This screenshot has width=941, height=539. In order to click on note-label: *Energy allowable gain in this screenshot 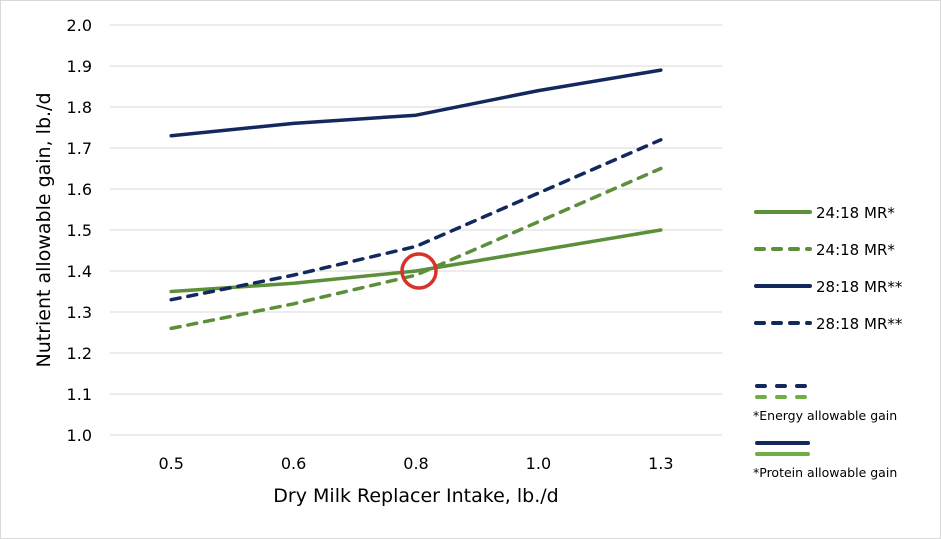, I will do `click(825, 415)`.